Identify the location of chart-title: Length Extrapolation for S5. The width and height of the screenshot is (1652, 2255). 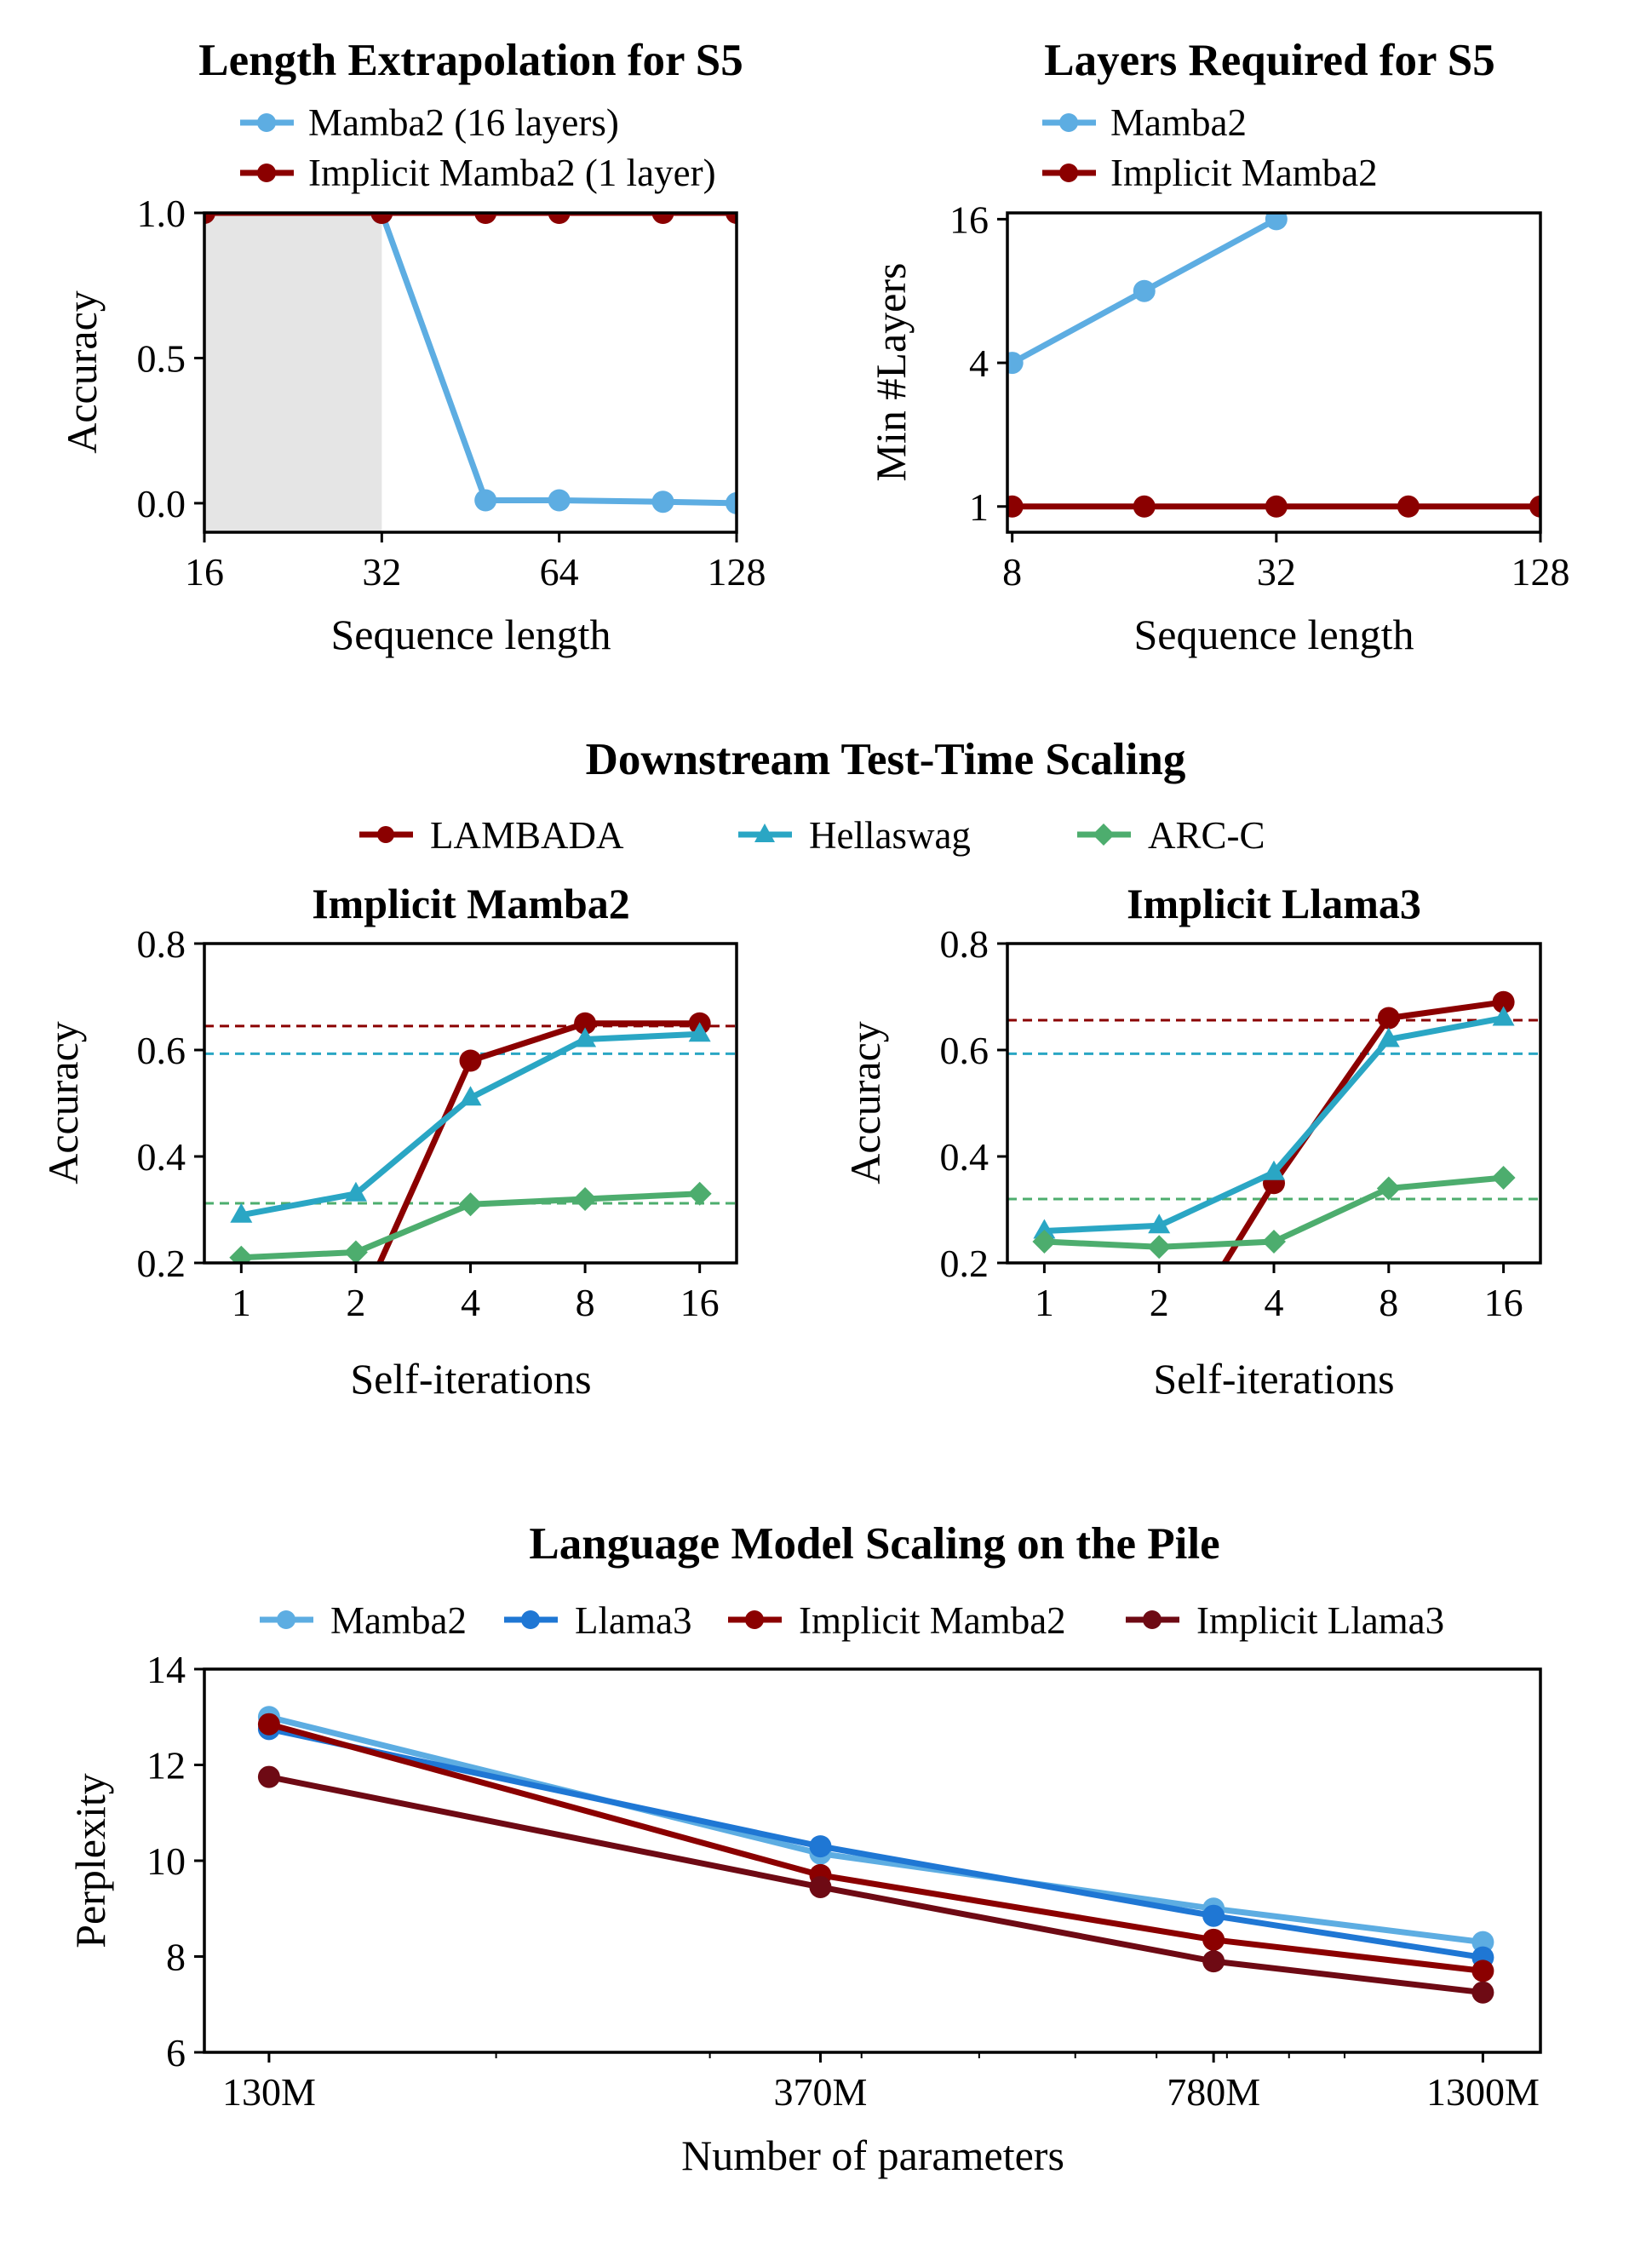
(470, 60).